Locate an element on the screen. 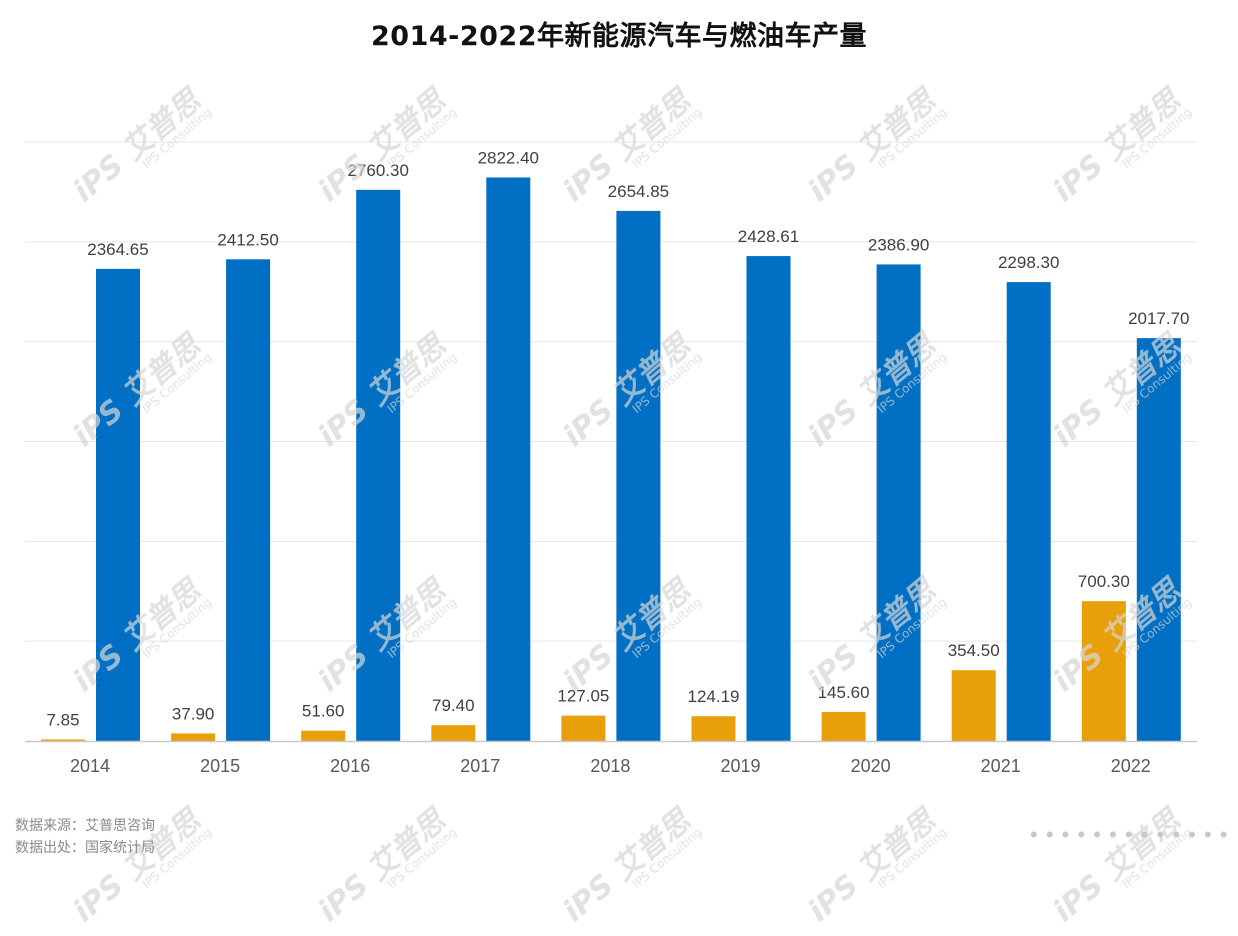 This screenshot has height=936, width=1238. source-note: 数据来源：艾普思咨询 is located at coordinates (85, 826).